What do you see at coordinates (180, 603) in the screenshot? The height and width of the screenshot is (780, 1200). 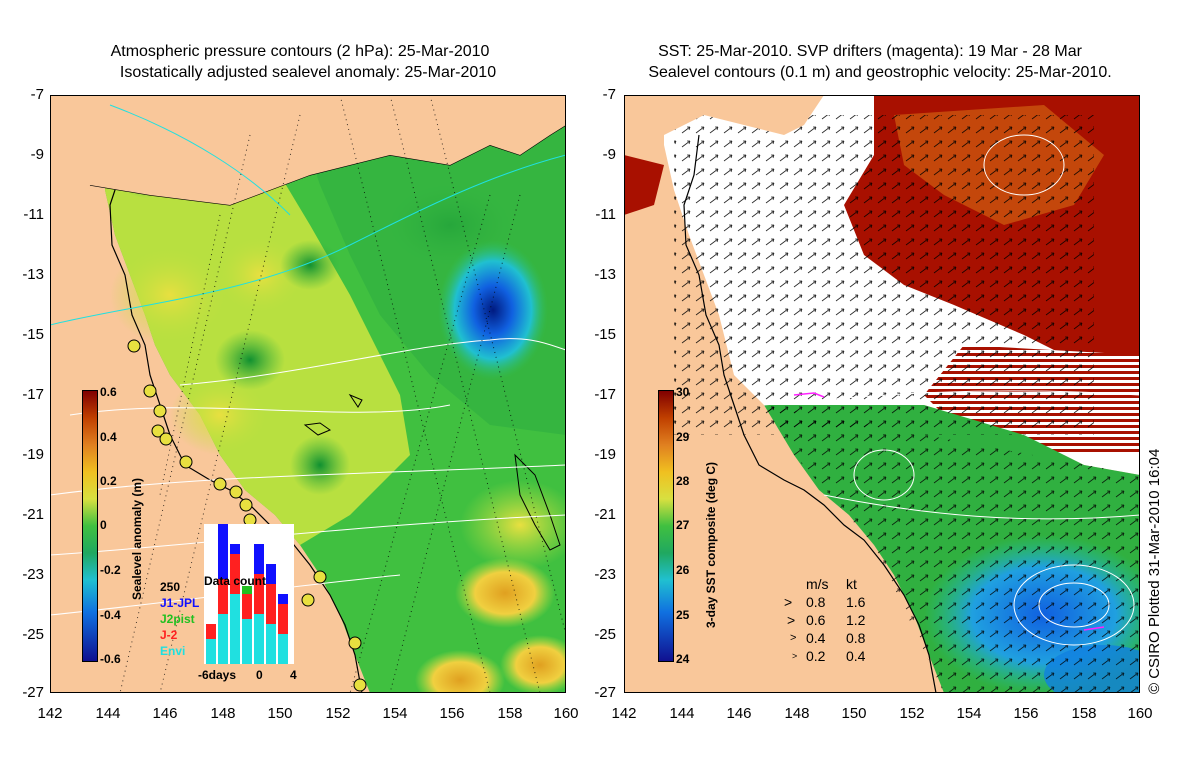 I see `legend-j1-jpl: J1-JPL` at bounding box center [180, 603].